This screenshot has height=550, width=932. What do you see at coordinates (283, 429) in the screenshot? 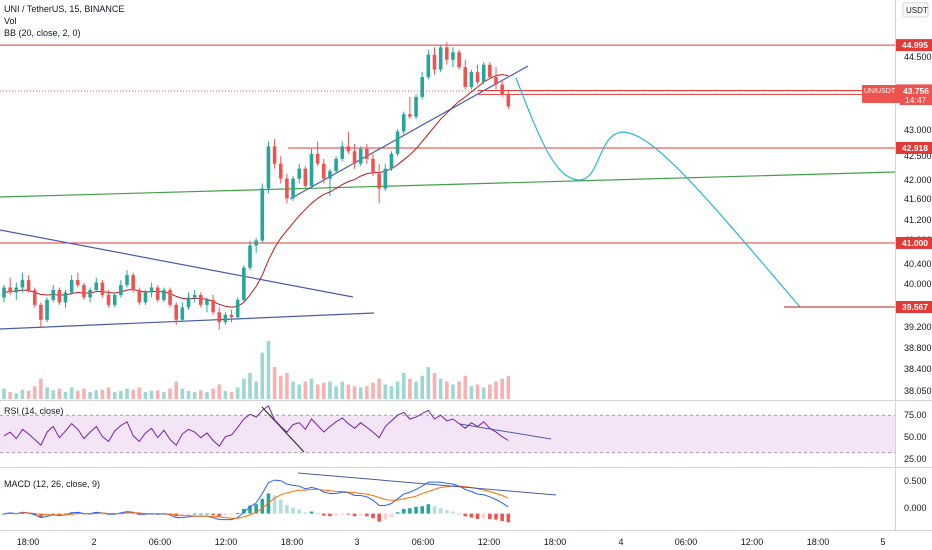
I see `rsi-divergence-line` at bounding box center [283, 429].